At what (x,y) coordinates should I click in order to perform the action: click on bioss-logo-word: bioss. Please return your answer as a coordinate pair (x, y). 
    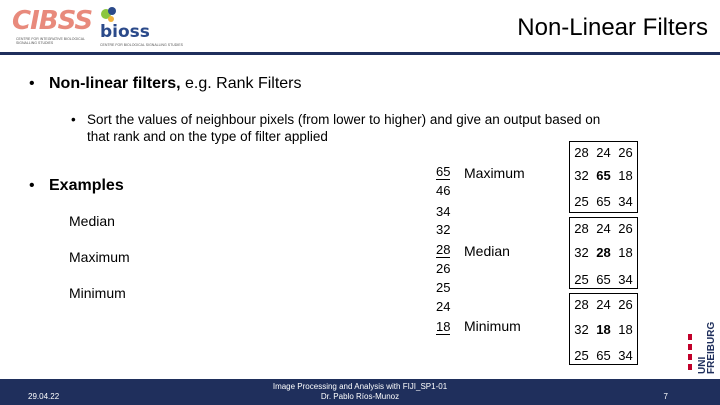
    Looking at the image, I should click on (125, 32).